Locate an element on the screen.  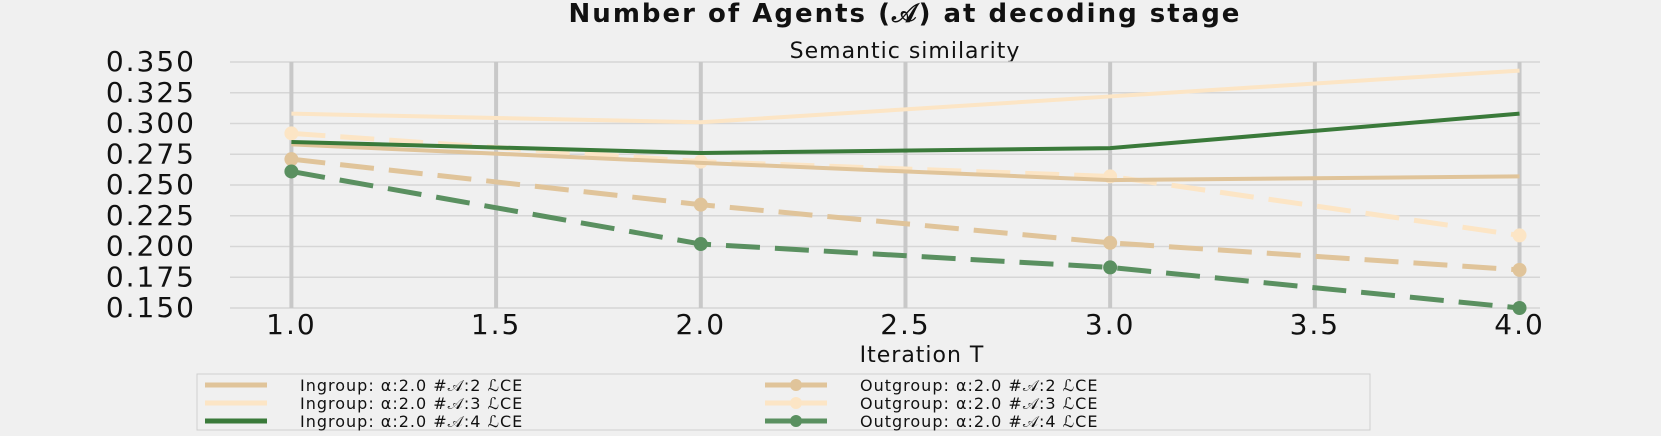
x-tick-label: 2.5 is located at coordinates (905, 324).